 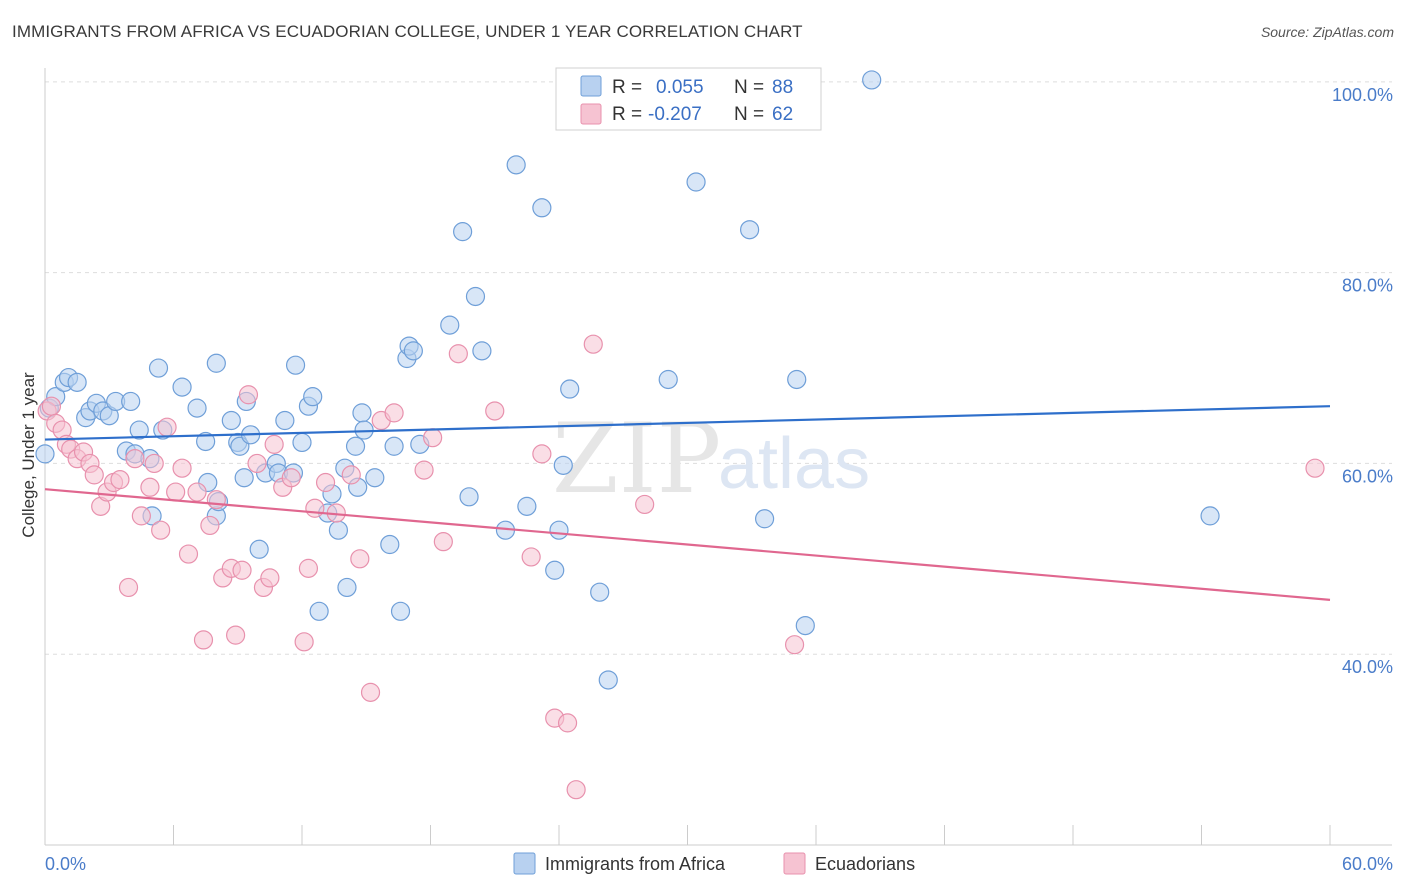 What do you see at coordinates (627, 114) in the screenshot?
I see `legend-r-label-pink: R =` at bounding box center [627, 114].